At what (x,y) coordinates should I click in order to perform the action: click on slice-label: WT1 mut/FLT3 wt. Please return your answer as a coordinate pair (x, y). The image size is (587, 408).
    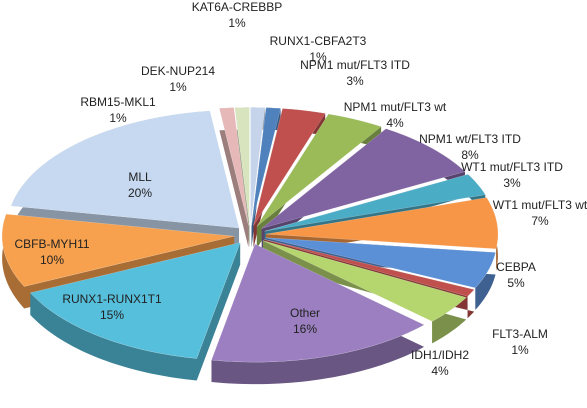
    Looking at the image, I should click on (540, 205).